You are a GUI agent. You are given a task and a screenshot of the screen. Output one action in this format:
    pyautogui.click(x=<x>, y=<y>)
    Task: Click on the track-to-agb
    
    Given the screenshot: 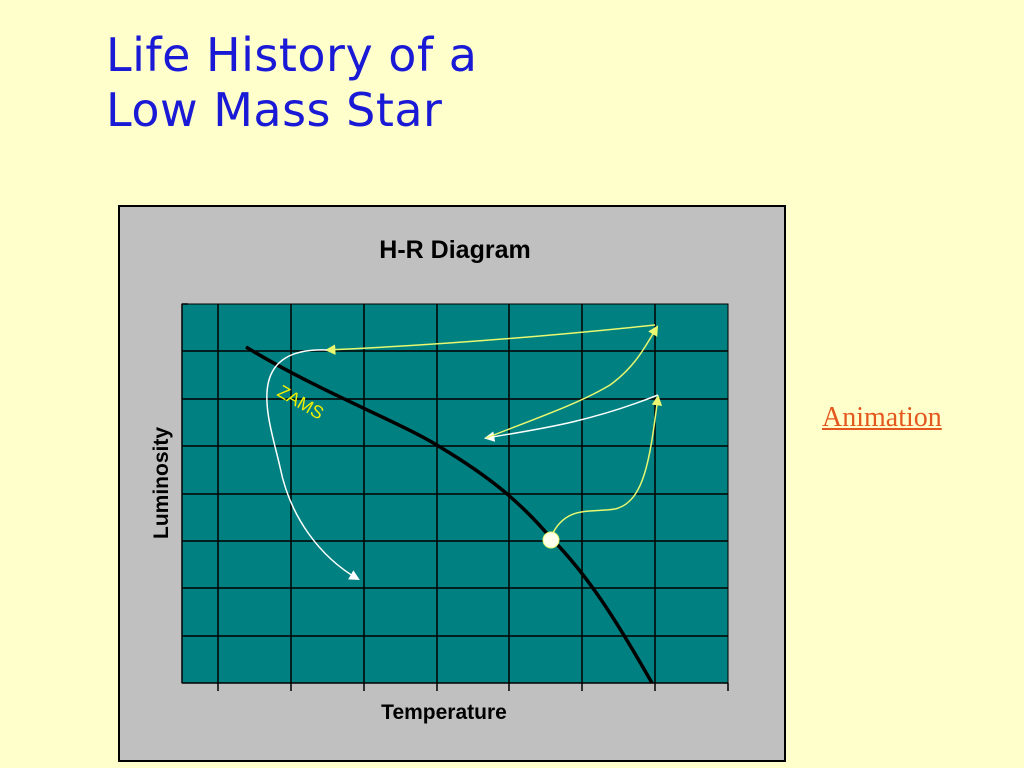 What is the action you would take?
    pyautogui.click(x=572, y=382)
    